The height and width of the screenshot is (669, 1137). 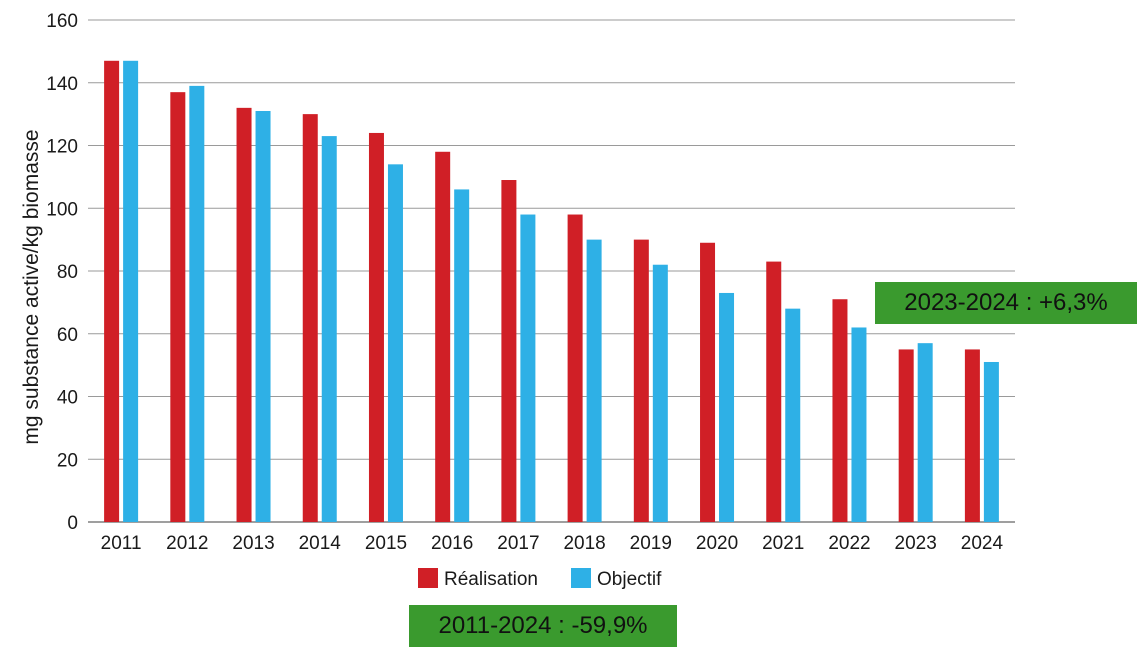 What do you see at coordinates (774, 391) in the screenshot?
I see `bar-realisation-2021` at bounding box center [774, 391].